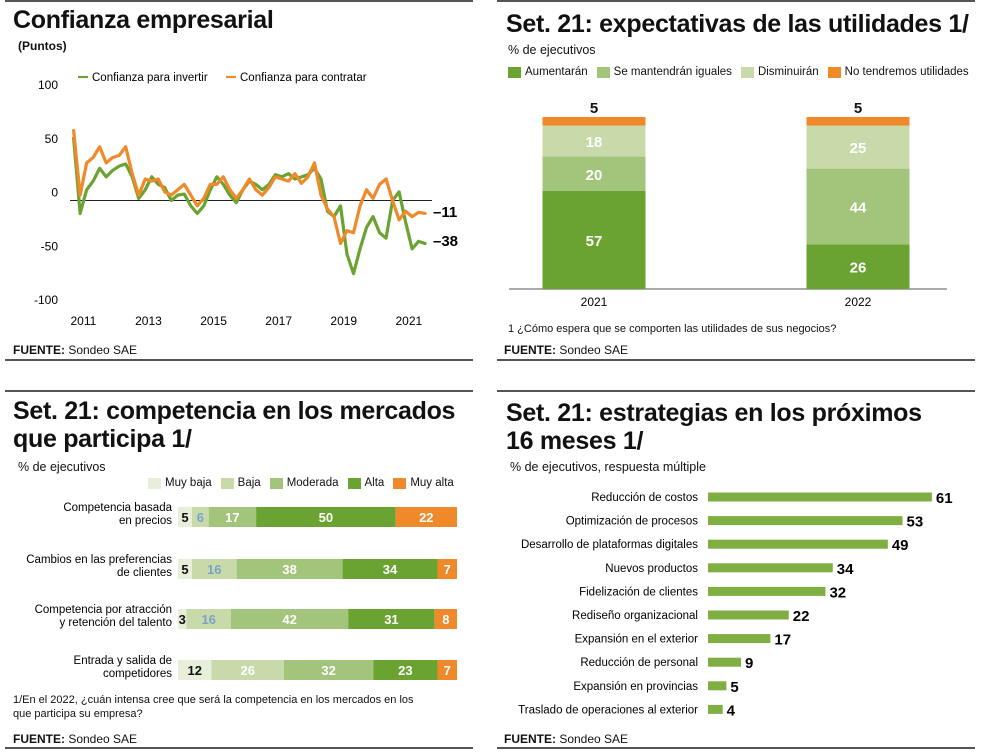 This screenshot has height=752, width=983. Describe the element at coordinates (749, 663) in the screenshot. I see `bar-value-label: 9` at that location.